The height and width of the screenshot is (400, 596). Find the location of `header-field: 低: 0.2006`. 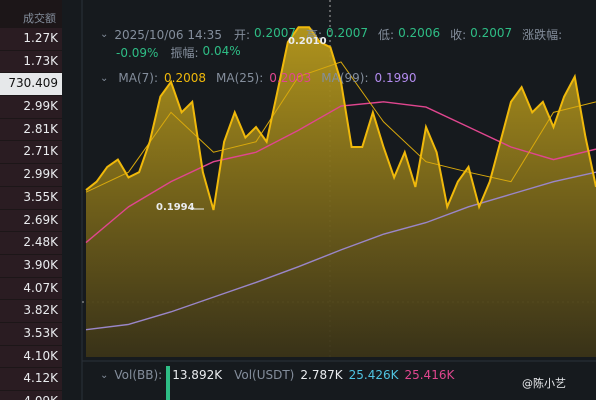

header-field: 低: 0.2006 is located at coordinates (409, 34).